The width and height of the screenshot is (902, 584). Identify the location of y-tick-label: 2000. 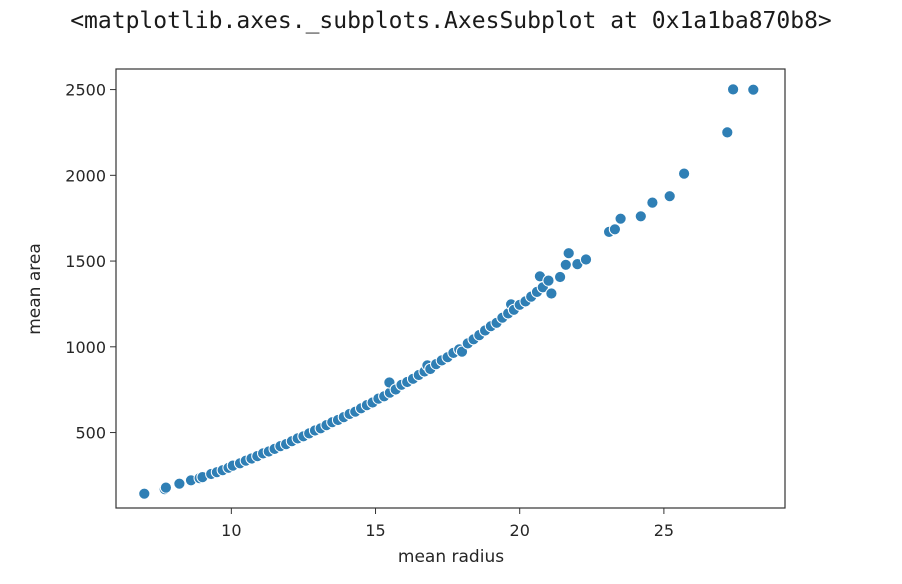
(85, 175).